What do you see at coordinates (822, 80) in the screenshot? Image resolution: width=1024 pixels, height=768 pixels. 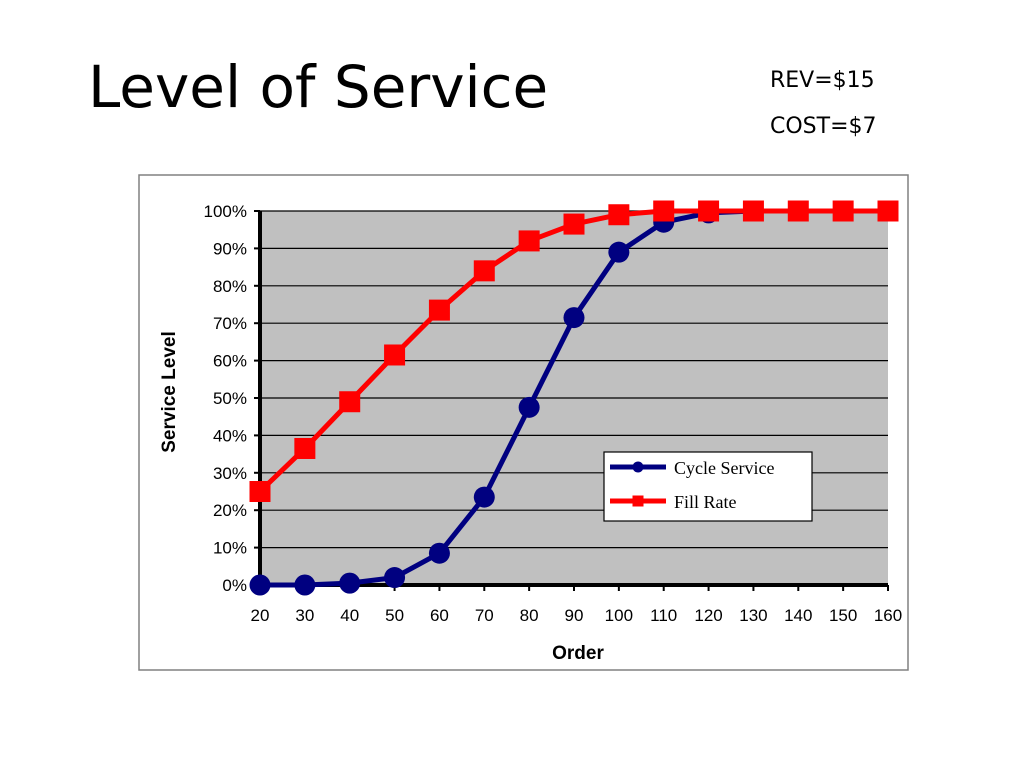 I see `revenue-note: REV=$15` at bounding box center [822, 80].